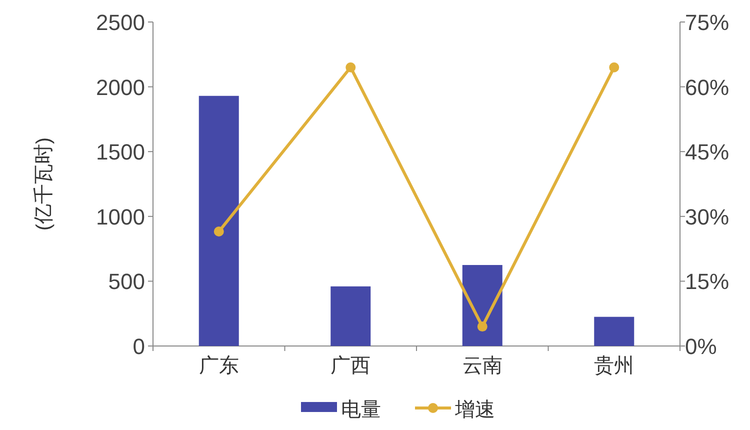  Describe the element at coordinates (120, 87) in the screenshot. I see `y-tick-label: 2000` at that location.